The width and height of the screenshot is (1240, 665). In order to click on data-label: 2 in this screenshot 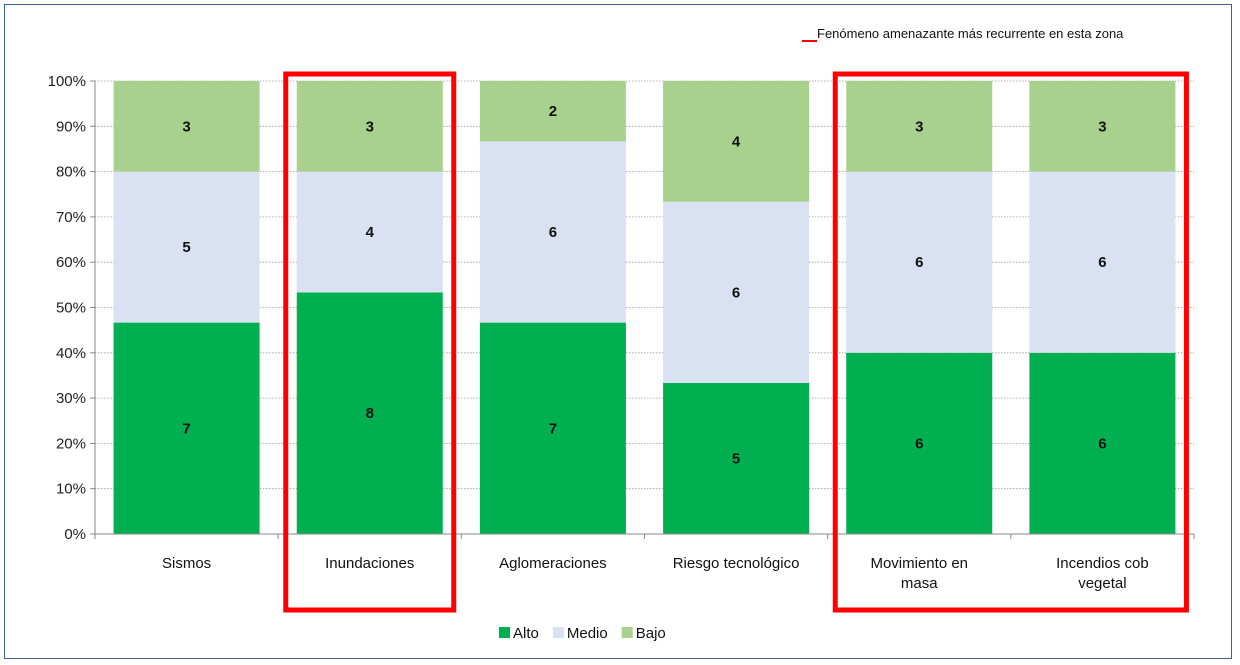, I will do `click(553, 111)`.